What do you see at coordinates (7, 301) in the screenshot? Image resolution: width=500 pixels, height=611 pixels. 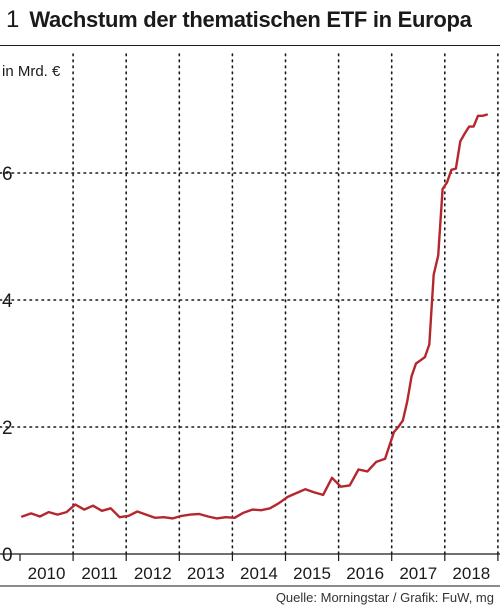 I see `y-tick-label: 4` at bounding box center [7, 301].